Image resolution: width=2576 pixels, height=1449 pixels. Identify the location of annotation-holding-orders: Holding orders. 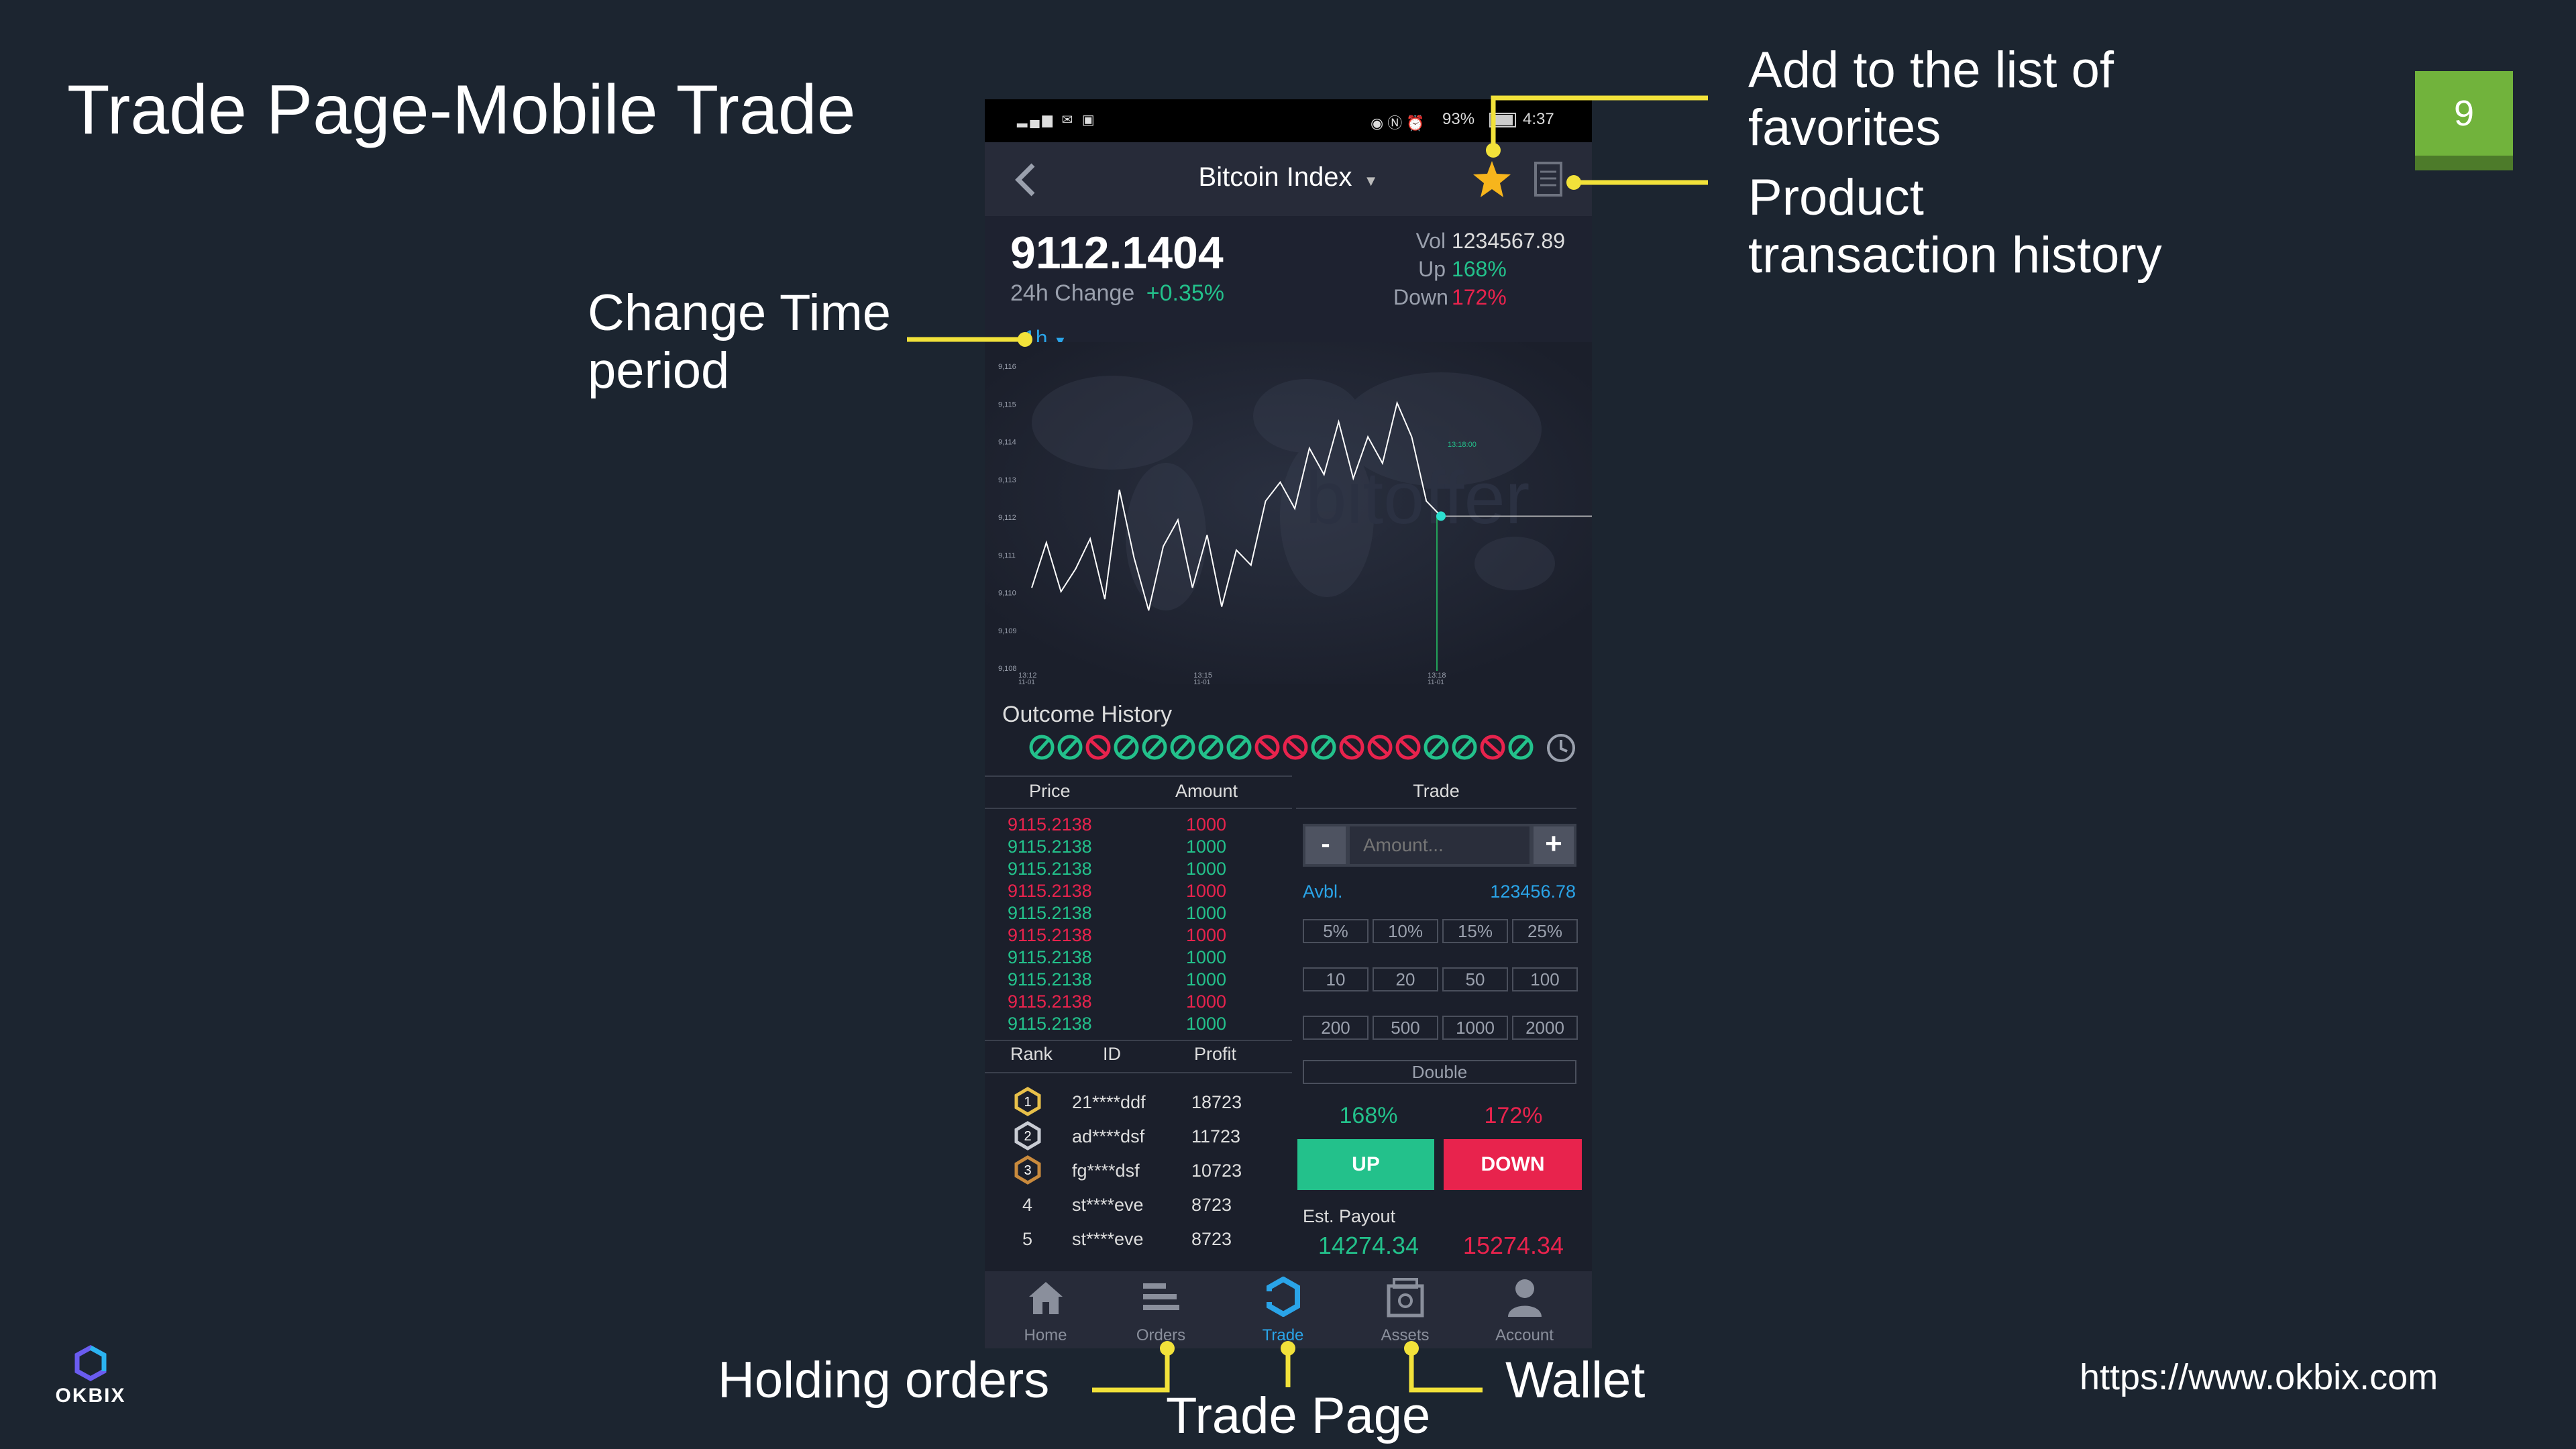
(884, 1380).